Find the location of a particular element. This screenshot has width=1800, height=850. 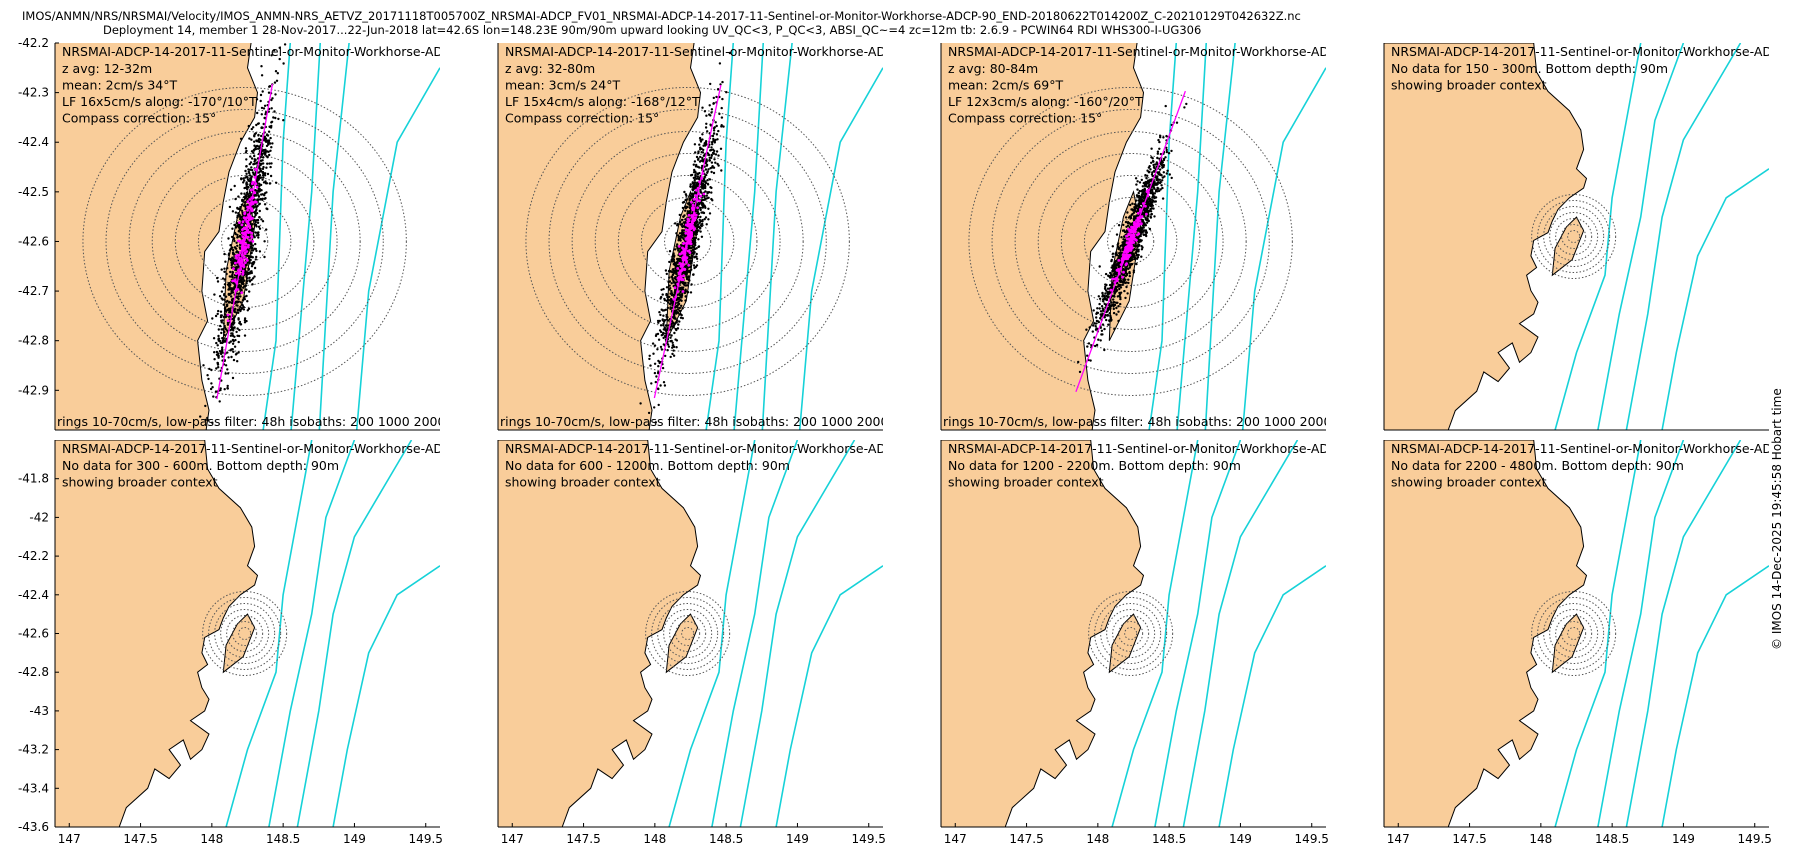

y-tick-label: -43.2 is located at coordinates (33, 750).